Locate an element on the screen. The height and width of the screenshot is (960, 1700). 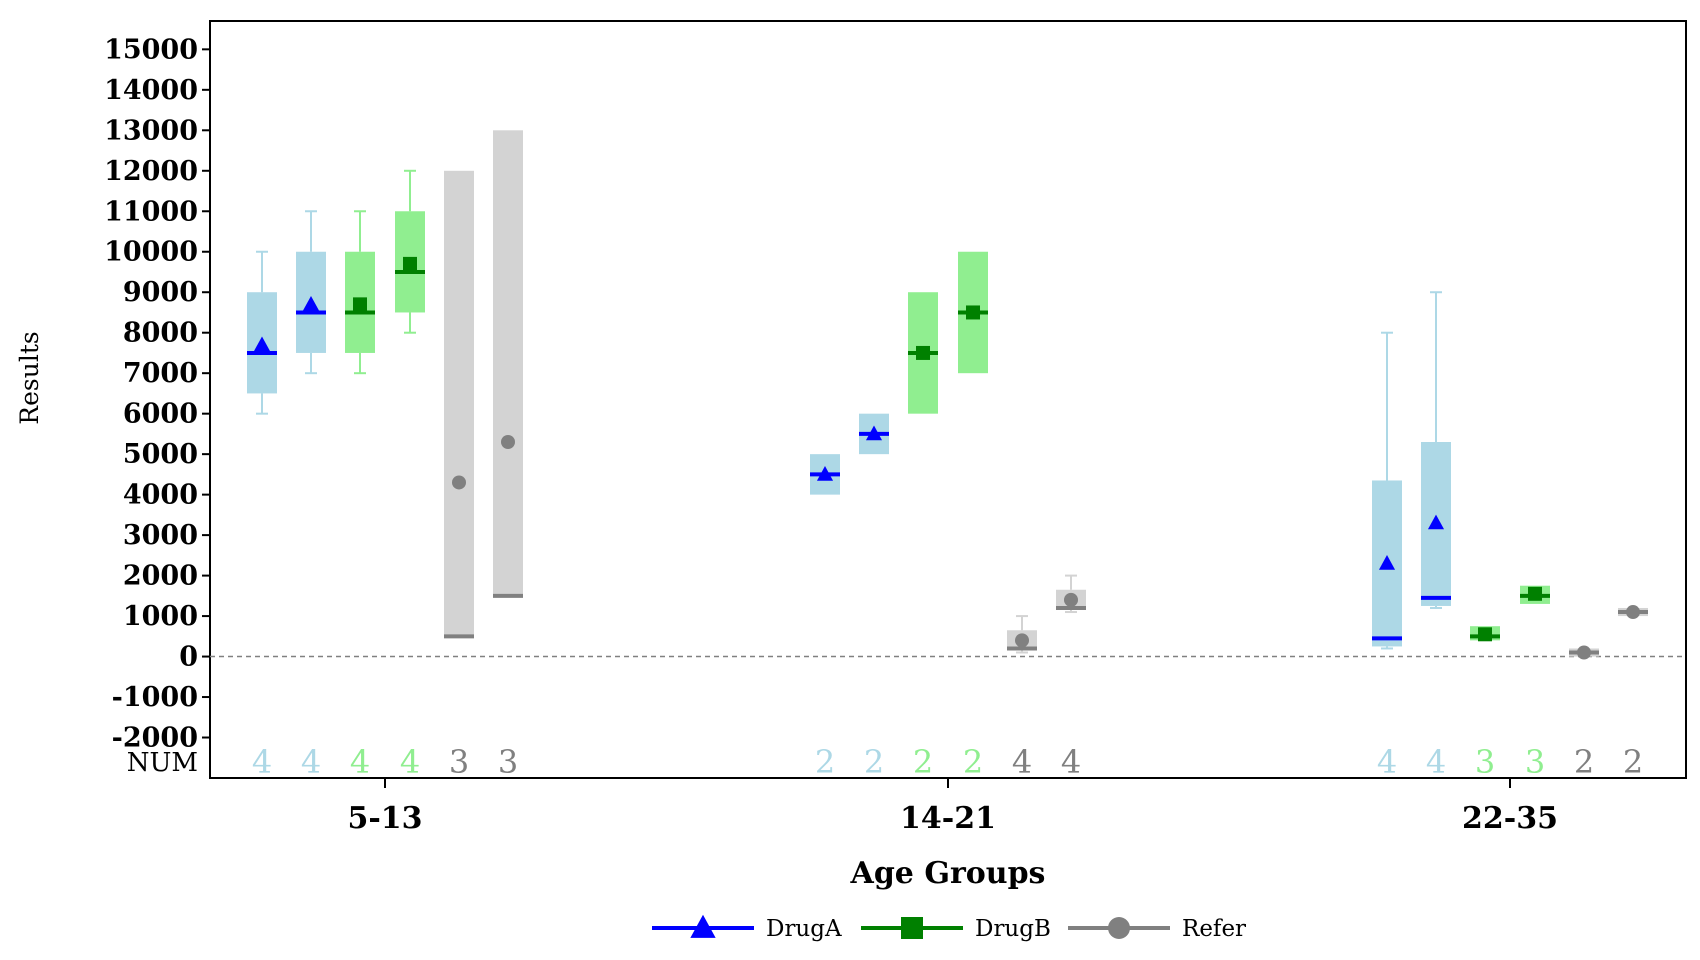
y-tick-label: 1000 is located at coordinates (160, 616).